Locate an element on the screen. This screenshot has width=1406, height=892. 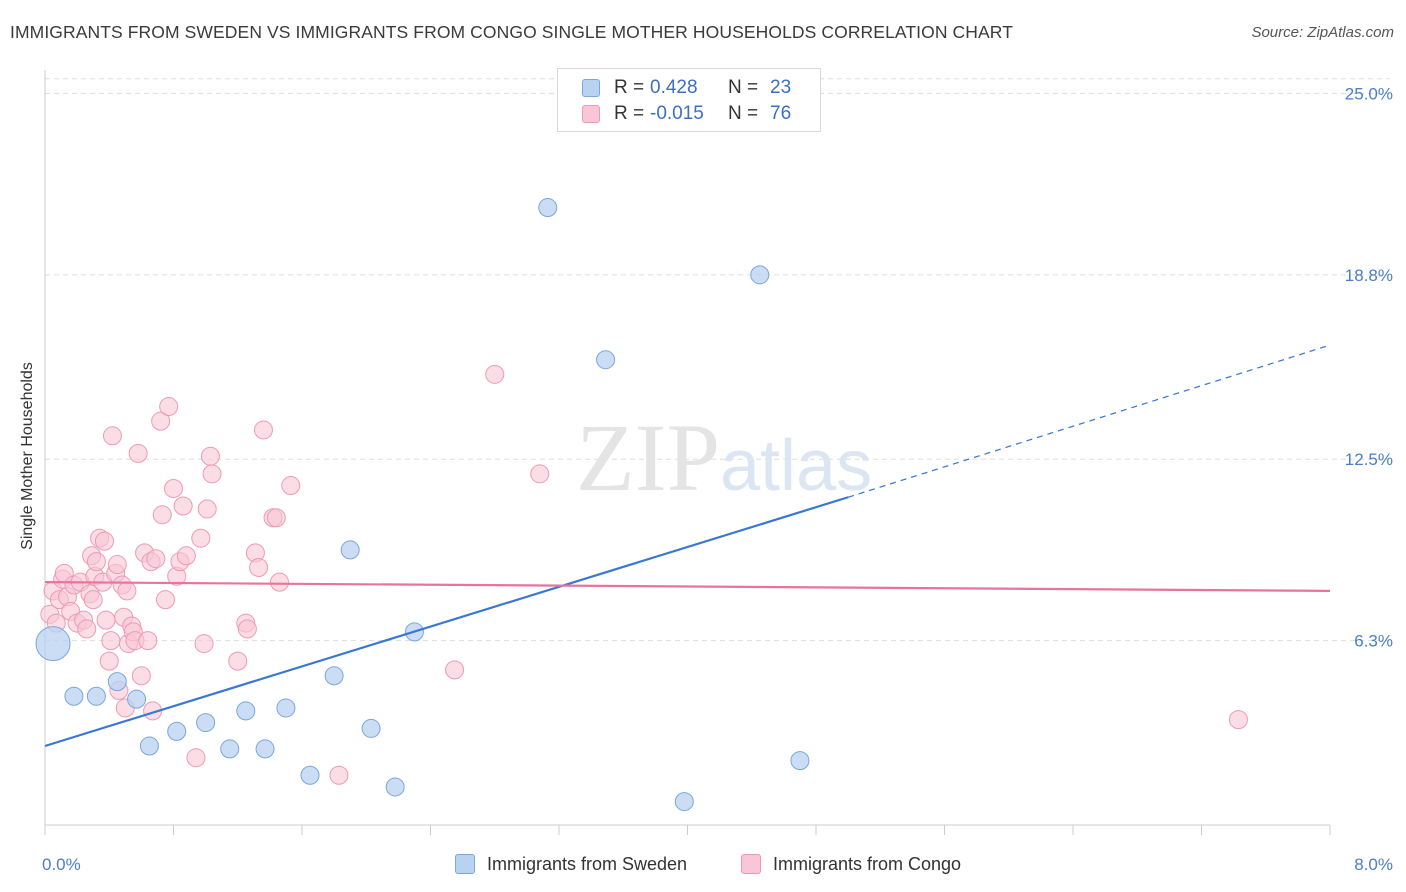
sweden-trend-extension is located at coordinates (1089, 421).